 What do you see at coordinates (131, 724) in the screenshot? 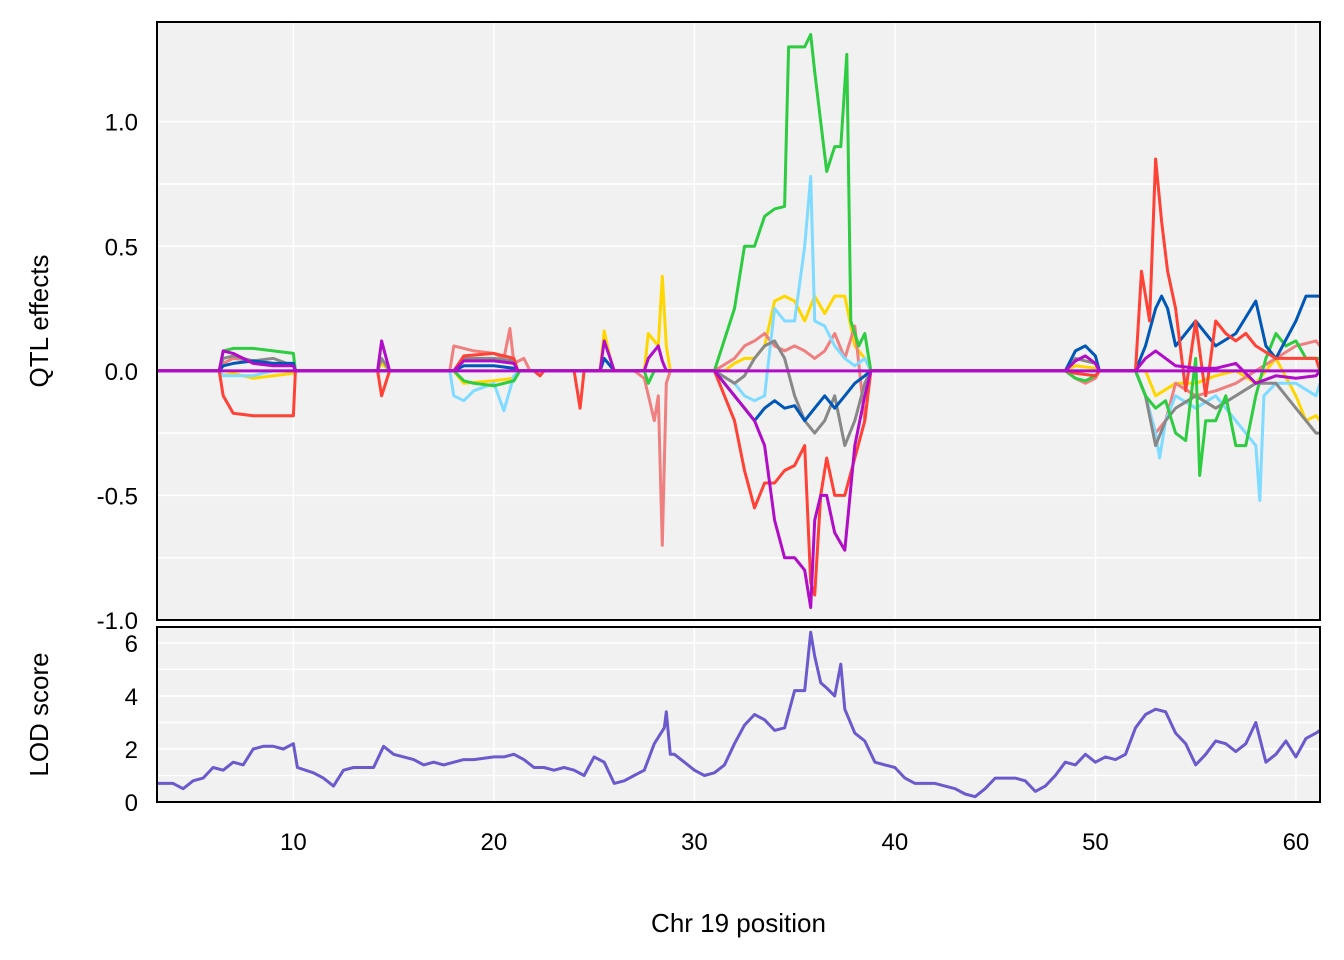
I see `lod-y-tick-labels: 0 2 4 6` at bounding box center [131, 724].